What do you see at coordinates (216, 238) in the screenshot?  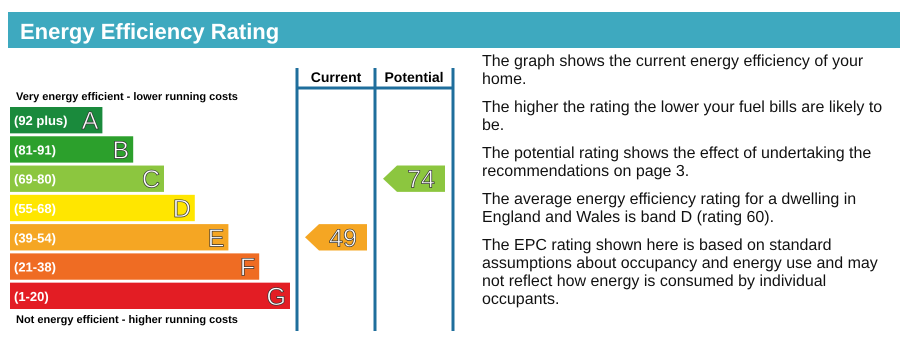 I see `annotation: E` at bounding box center [216, 238].